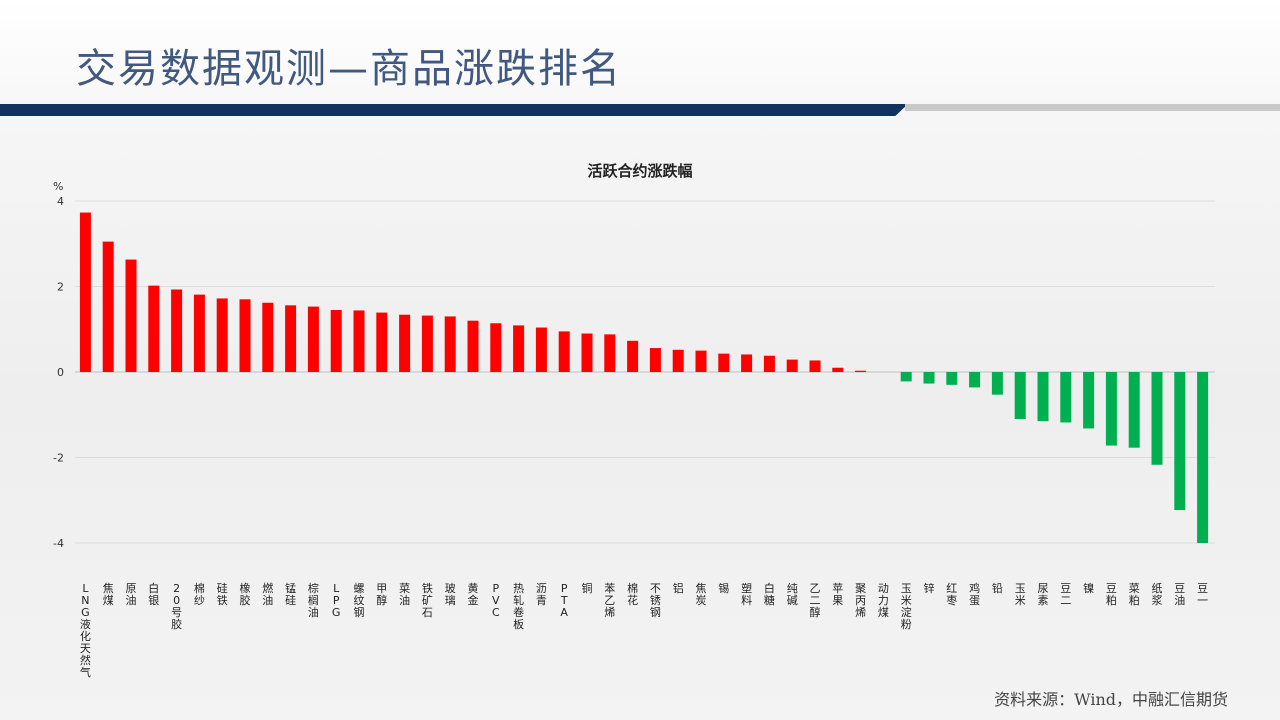 Image resolution: width=1280 pixels, height=720 pixels. What do you see at coordinates (60, 287) in the screenshot?
I see `y-tick-label: 2` at bounding box center [60, 287].